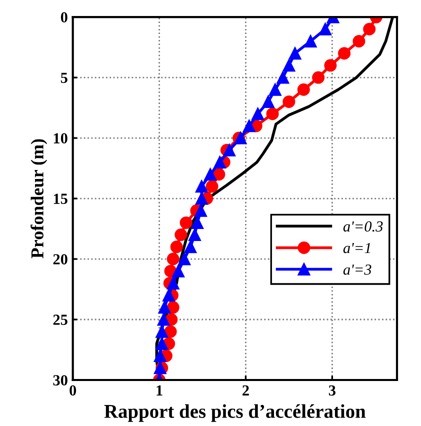 This screenshot has height=426, width=421. I want to click on y-tick-label: 30, so click(60, 380).